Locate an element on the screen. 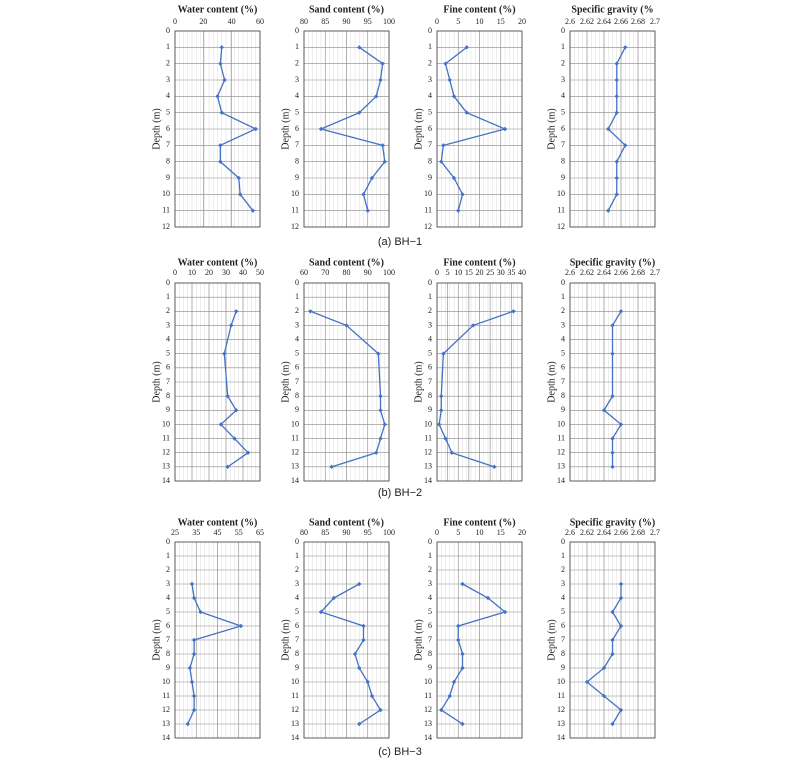 The image size is (800, 763). x-tick-label: 2.6 is located at coordinates (570, 21).